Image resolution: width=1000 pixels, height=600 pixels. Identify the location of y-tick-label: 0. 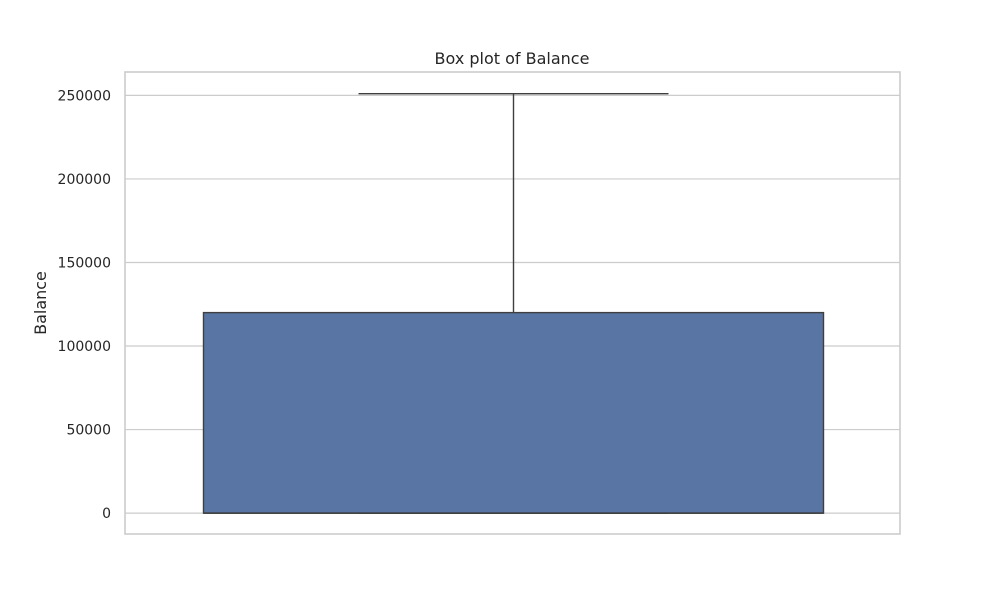
(106, 514).